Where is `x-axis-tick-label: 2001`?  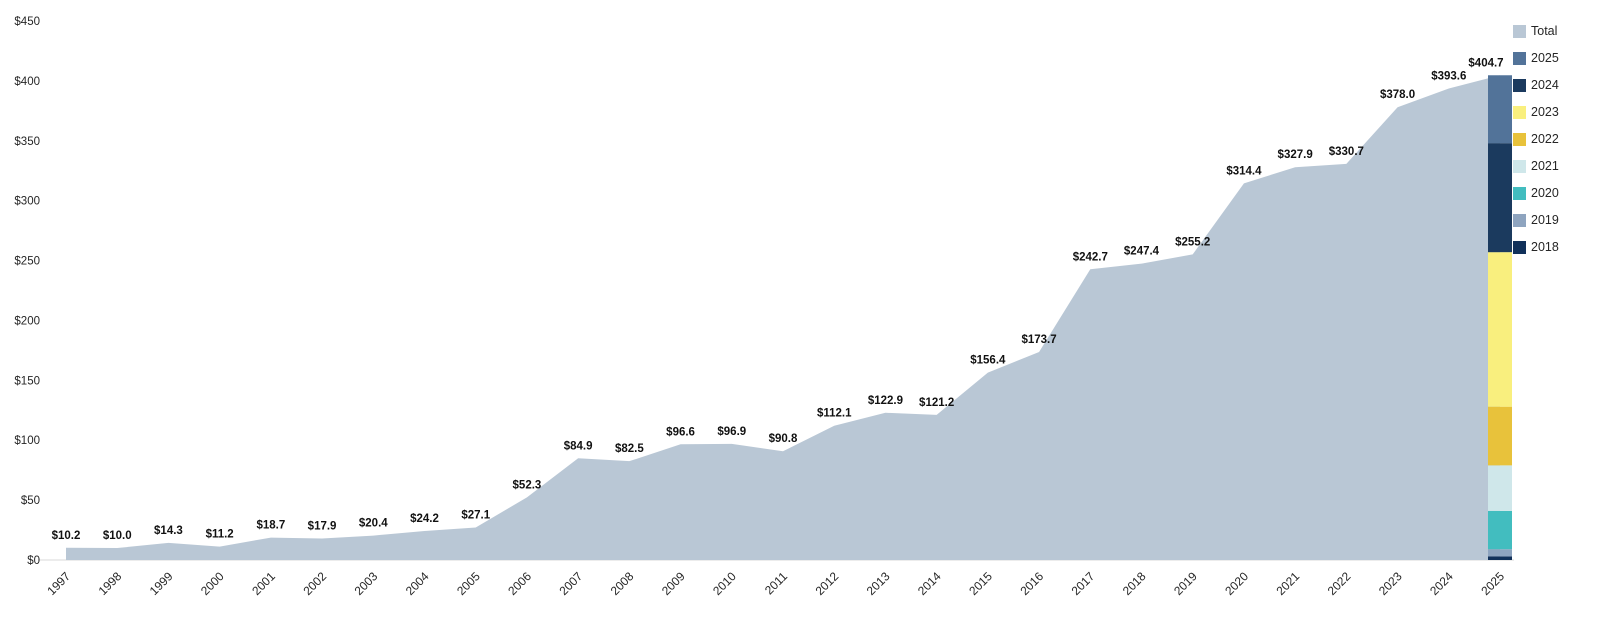
x-axis-tick-label: 2001 is located at coordinates (263, 583).